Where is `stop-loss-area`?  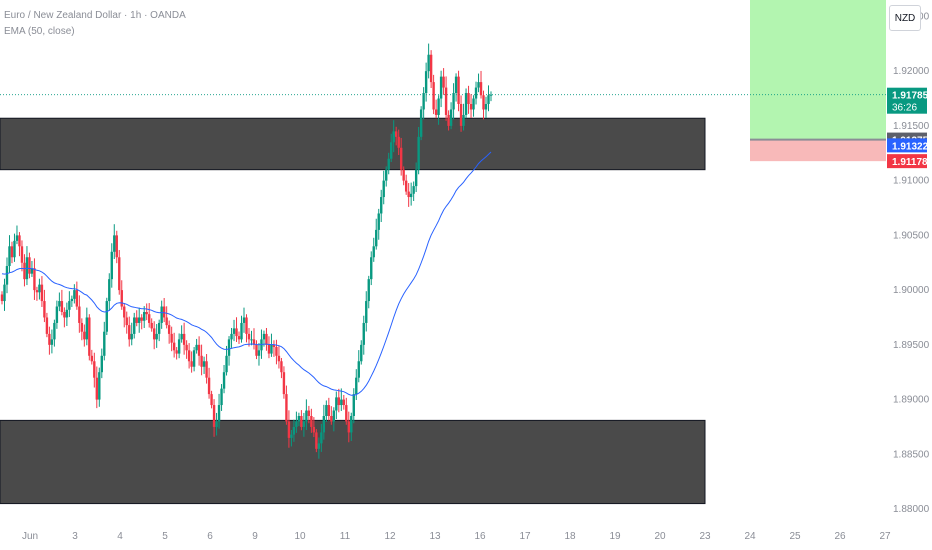 stop-loss-area is located at coordinates (818, 150).